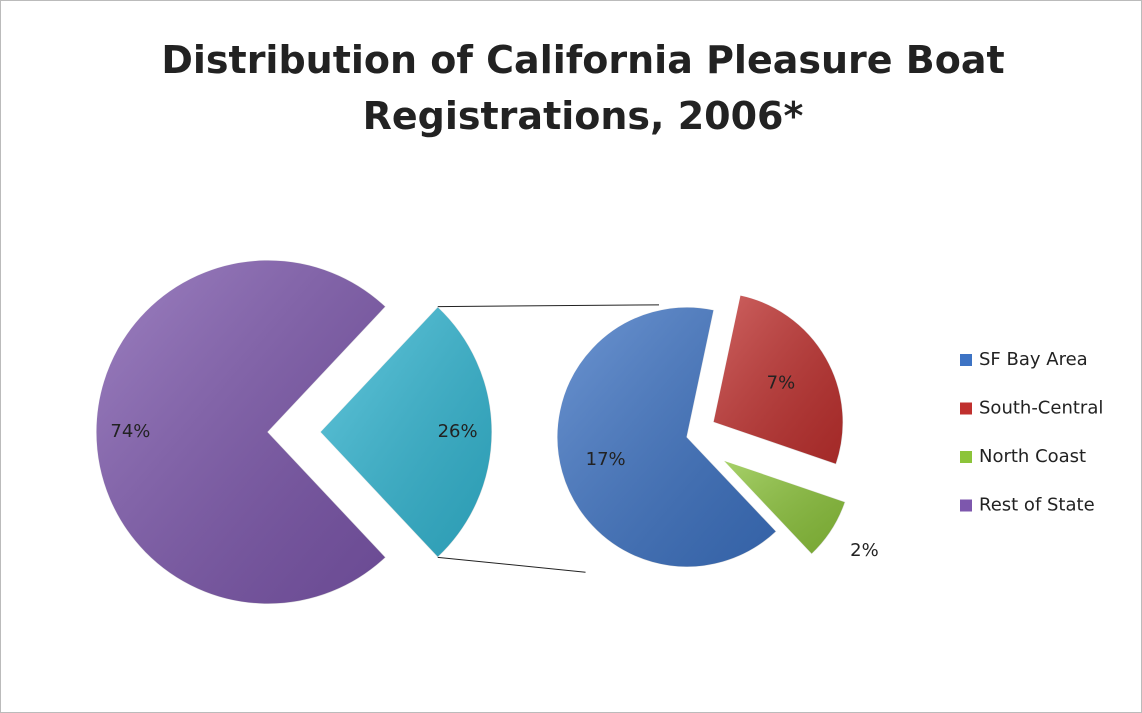 The image size is (1142, 713). Describe the element at coordinates (130, 431) in the screenshot. I see `data-label: 74%` at that location.